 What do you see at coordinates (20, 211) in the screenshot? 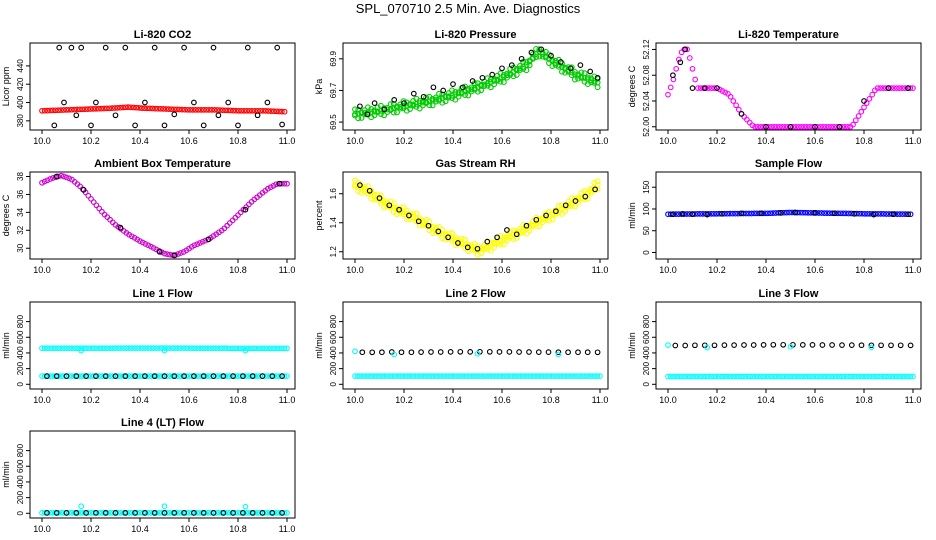
I see `y-tick-label: 34` at bounding box center [20, 211].